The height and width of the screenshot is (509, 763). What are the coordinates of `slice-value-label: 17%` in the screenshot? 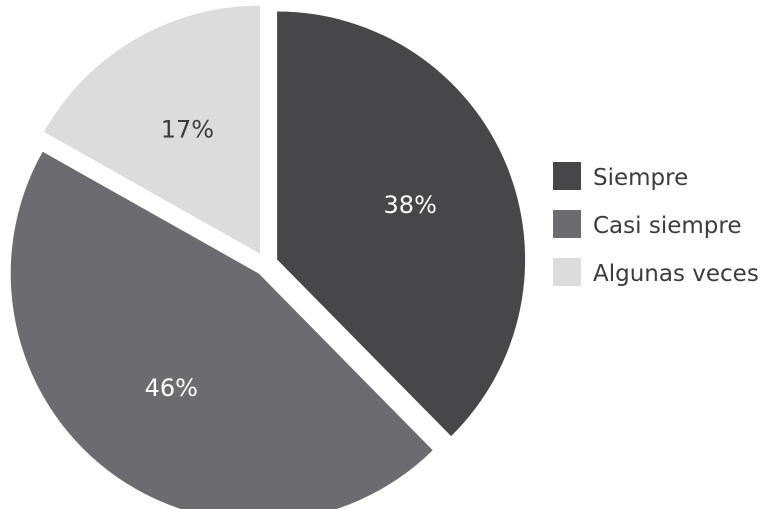 It's located at (187, 129).